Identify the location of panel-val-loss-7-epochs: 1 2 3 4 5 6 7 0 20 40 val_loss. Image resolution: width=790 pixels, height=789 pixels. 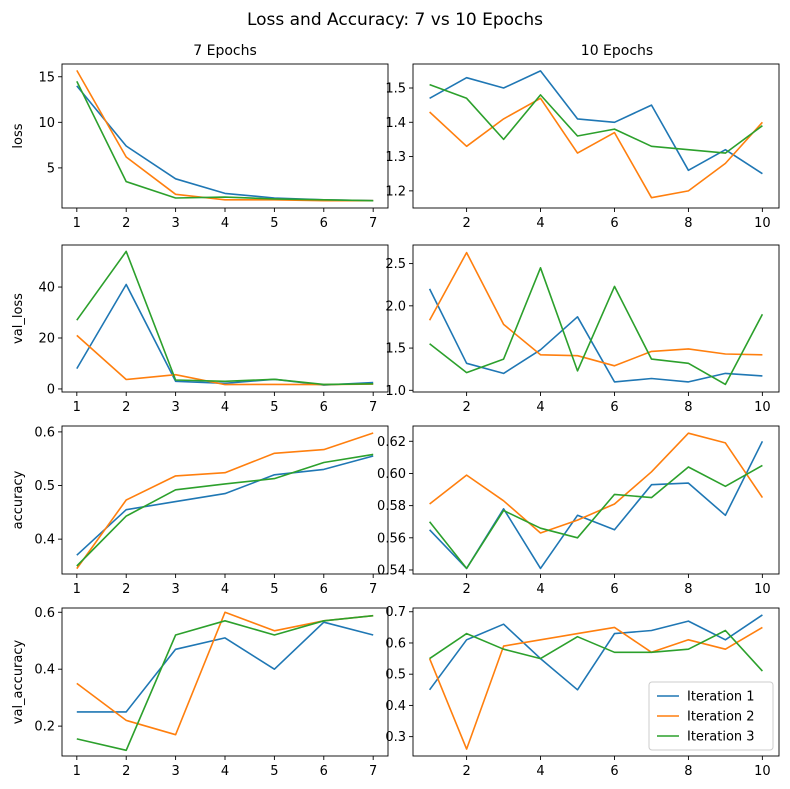
(200, 329).